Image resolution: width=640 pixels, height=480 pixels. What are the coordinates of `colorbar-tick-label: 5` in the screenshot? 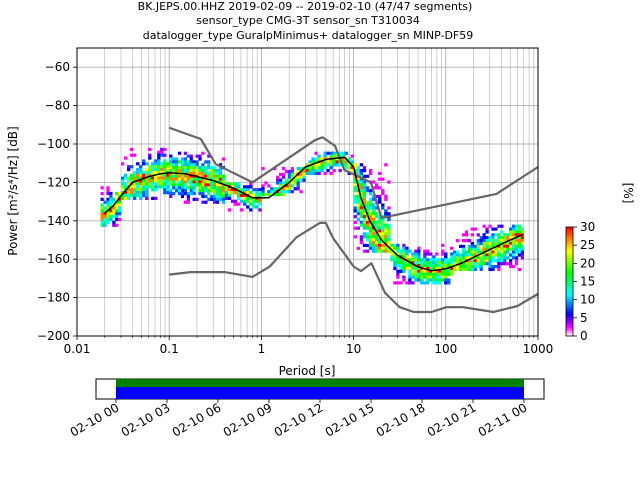 It's located at (584, 318).